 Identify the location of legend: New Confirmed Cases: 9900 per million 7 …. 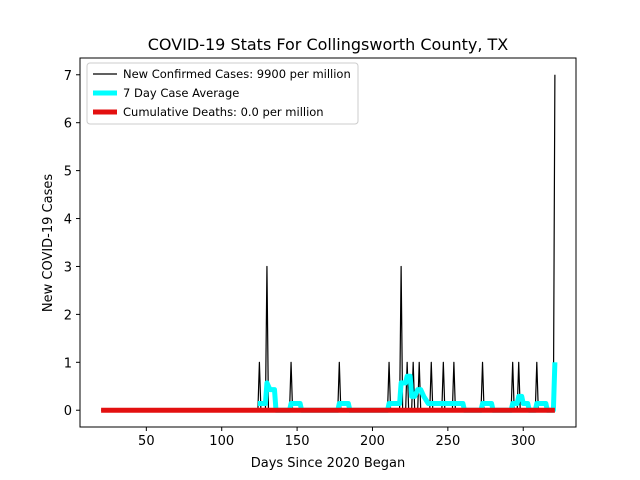
(222, 93).